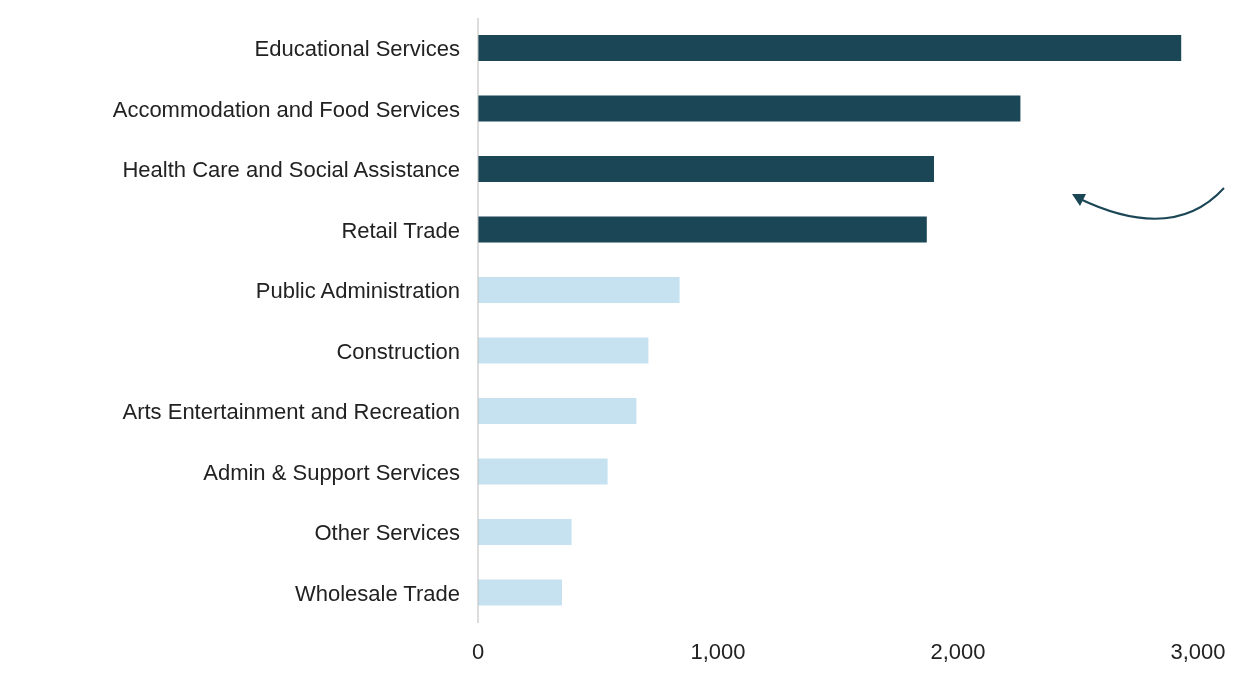 The width and height of the screenshot is (1245, 691). I want to click on y-tick-label: Construction, so click(398, 351).